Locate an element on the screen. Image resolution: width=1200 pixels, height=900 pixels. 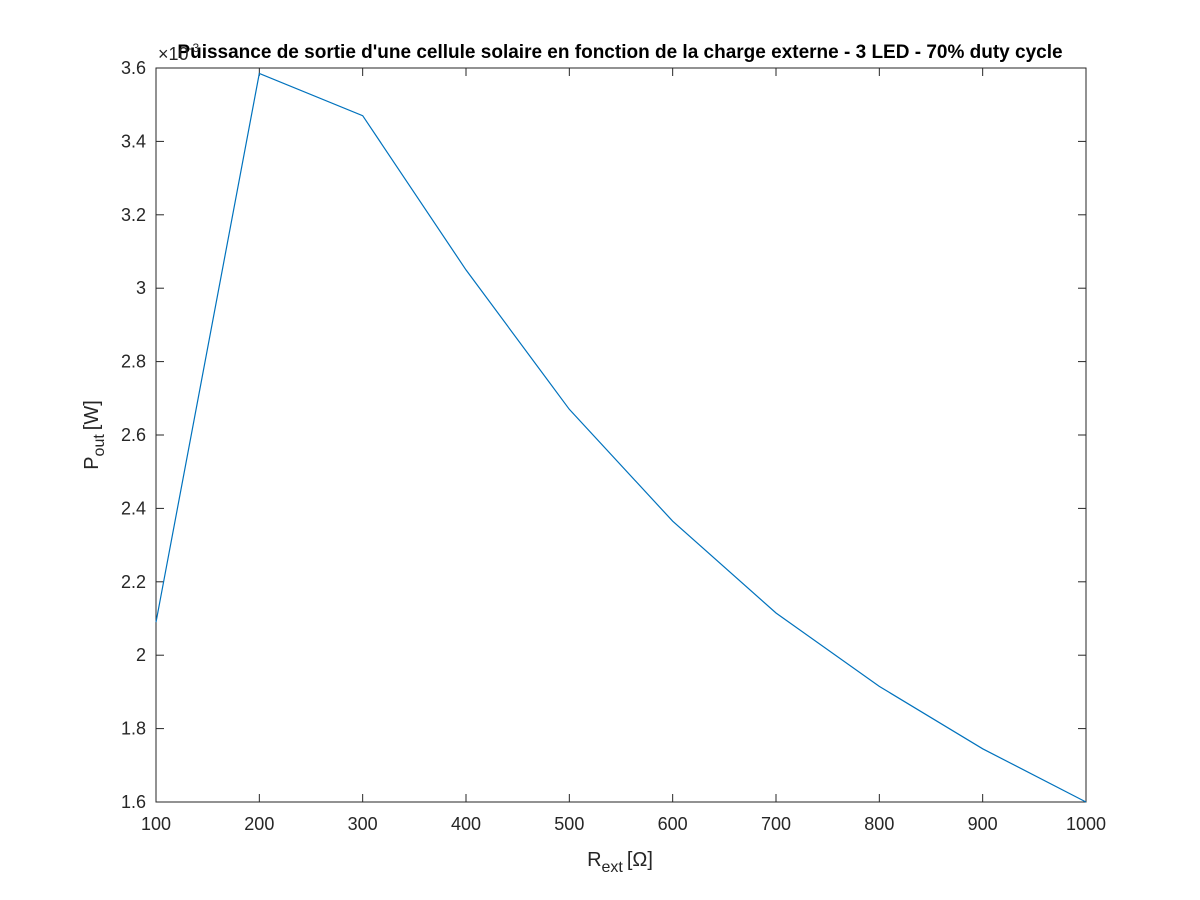
y-tick-label: 1.6 is located at coordinates (133, 802).